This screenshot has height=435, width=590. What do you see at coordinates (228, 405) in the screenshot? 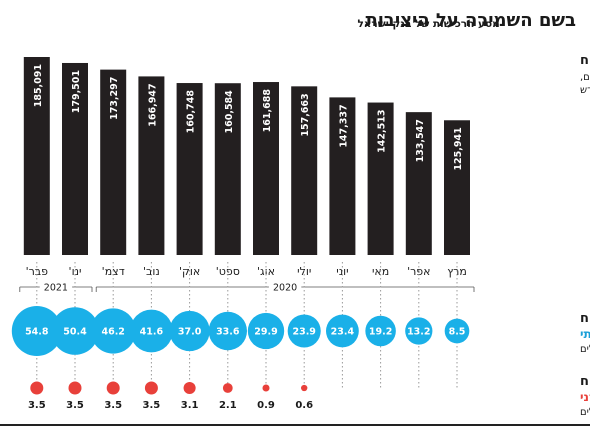
I see `corp-bond-value: 2.1` at bounding box center [228, 405].